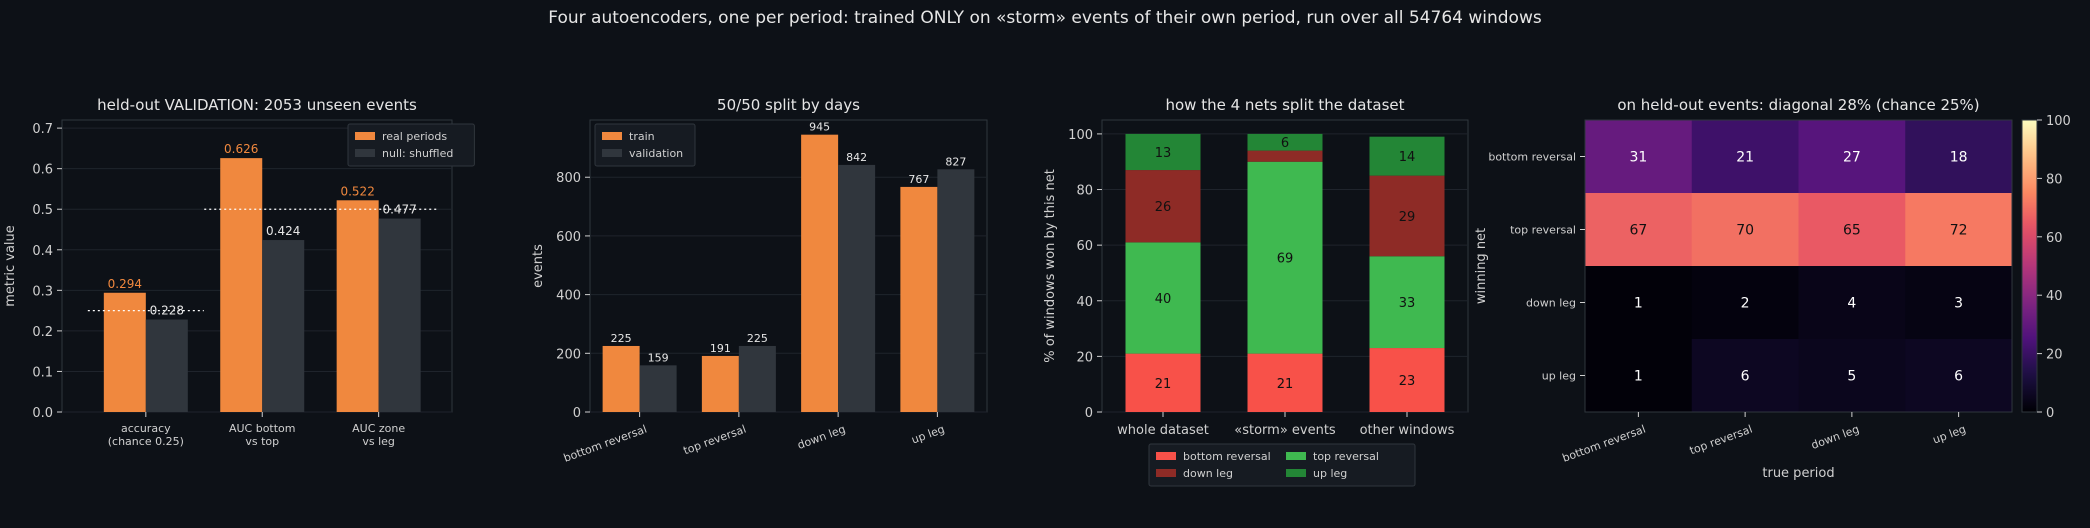 The width and height of the screenshot is (2090, 528). Describe the element at coordinates (399, 210) in the screenshot. I see `bar-value-label: 0.477` at that location.